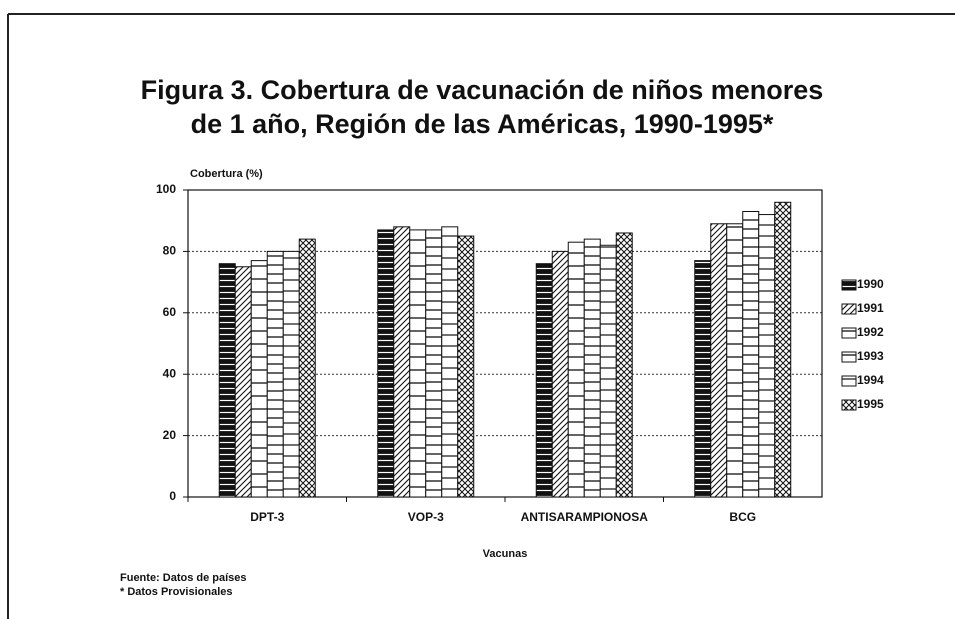  I want to click on legend-label: 1994, so click(870, 380).